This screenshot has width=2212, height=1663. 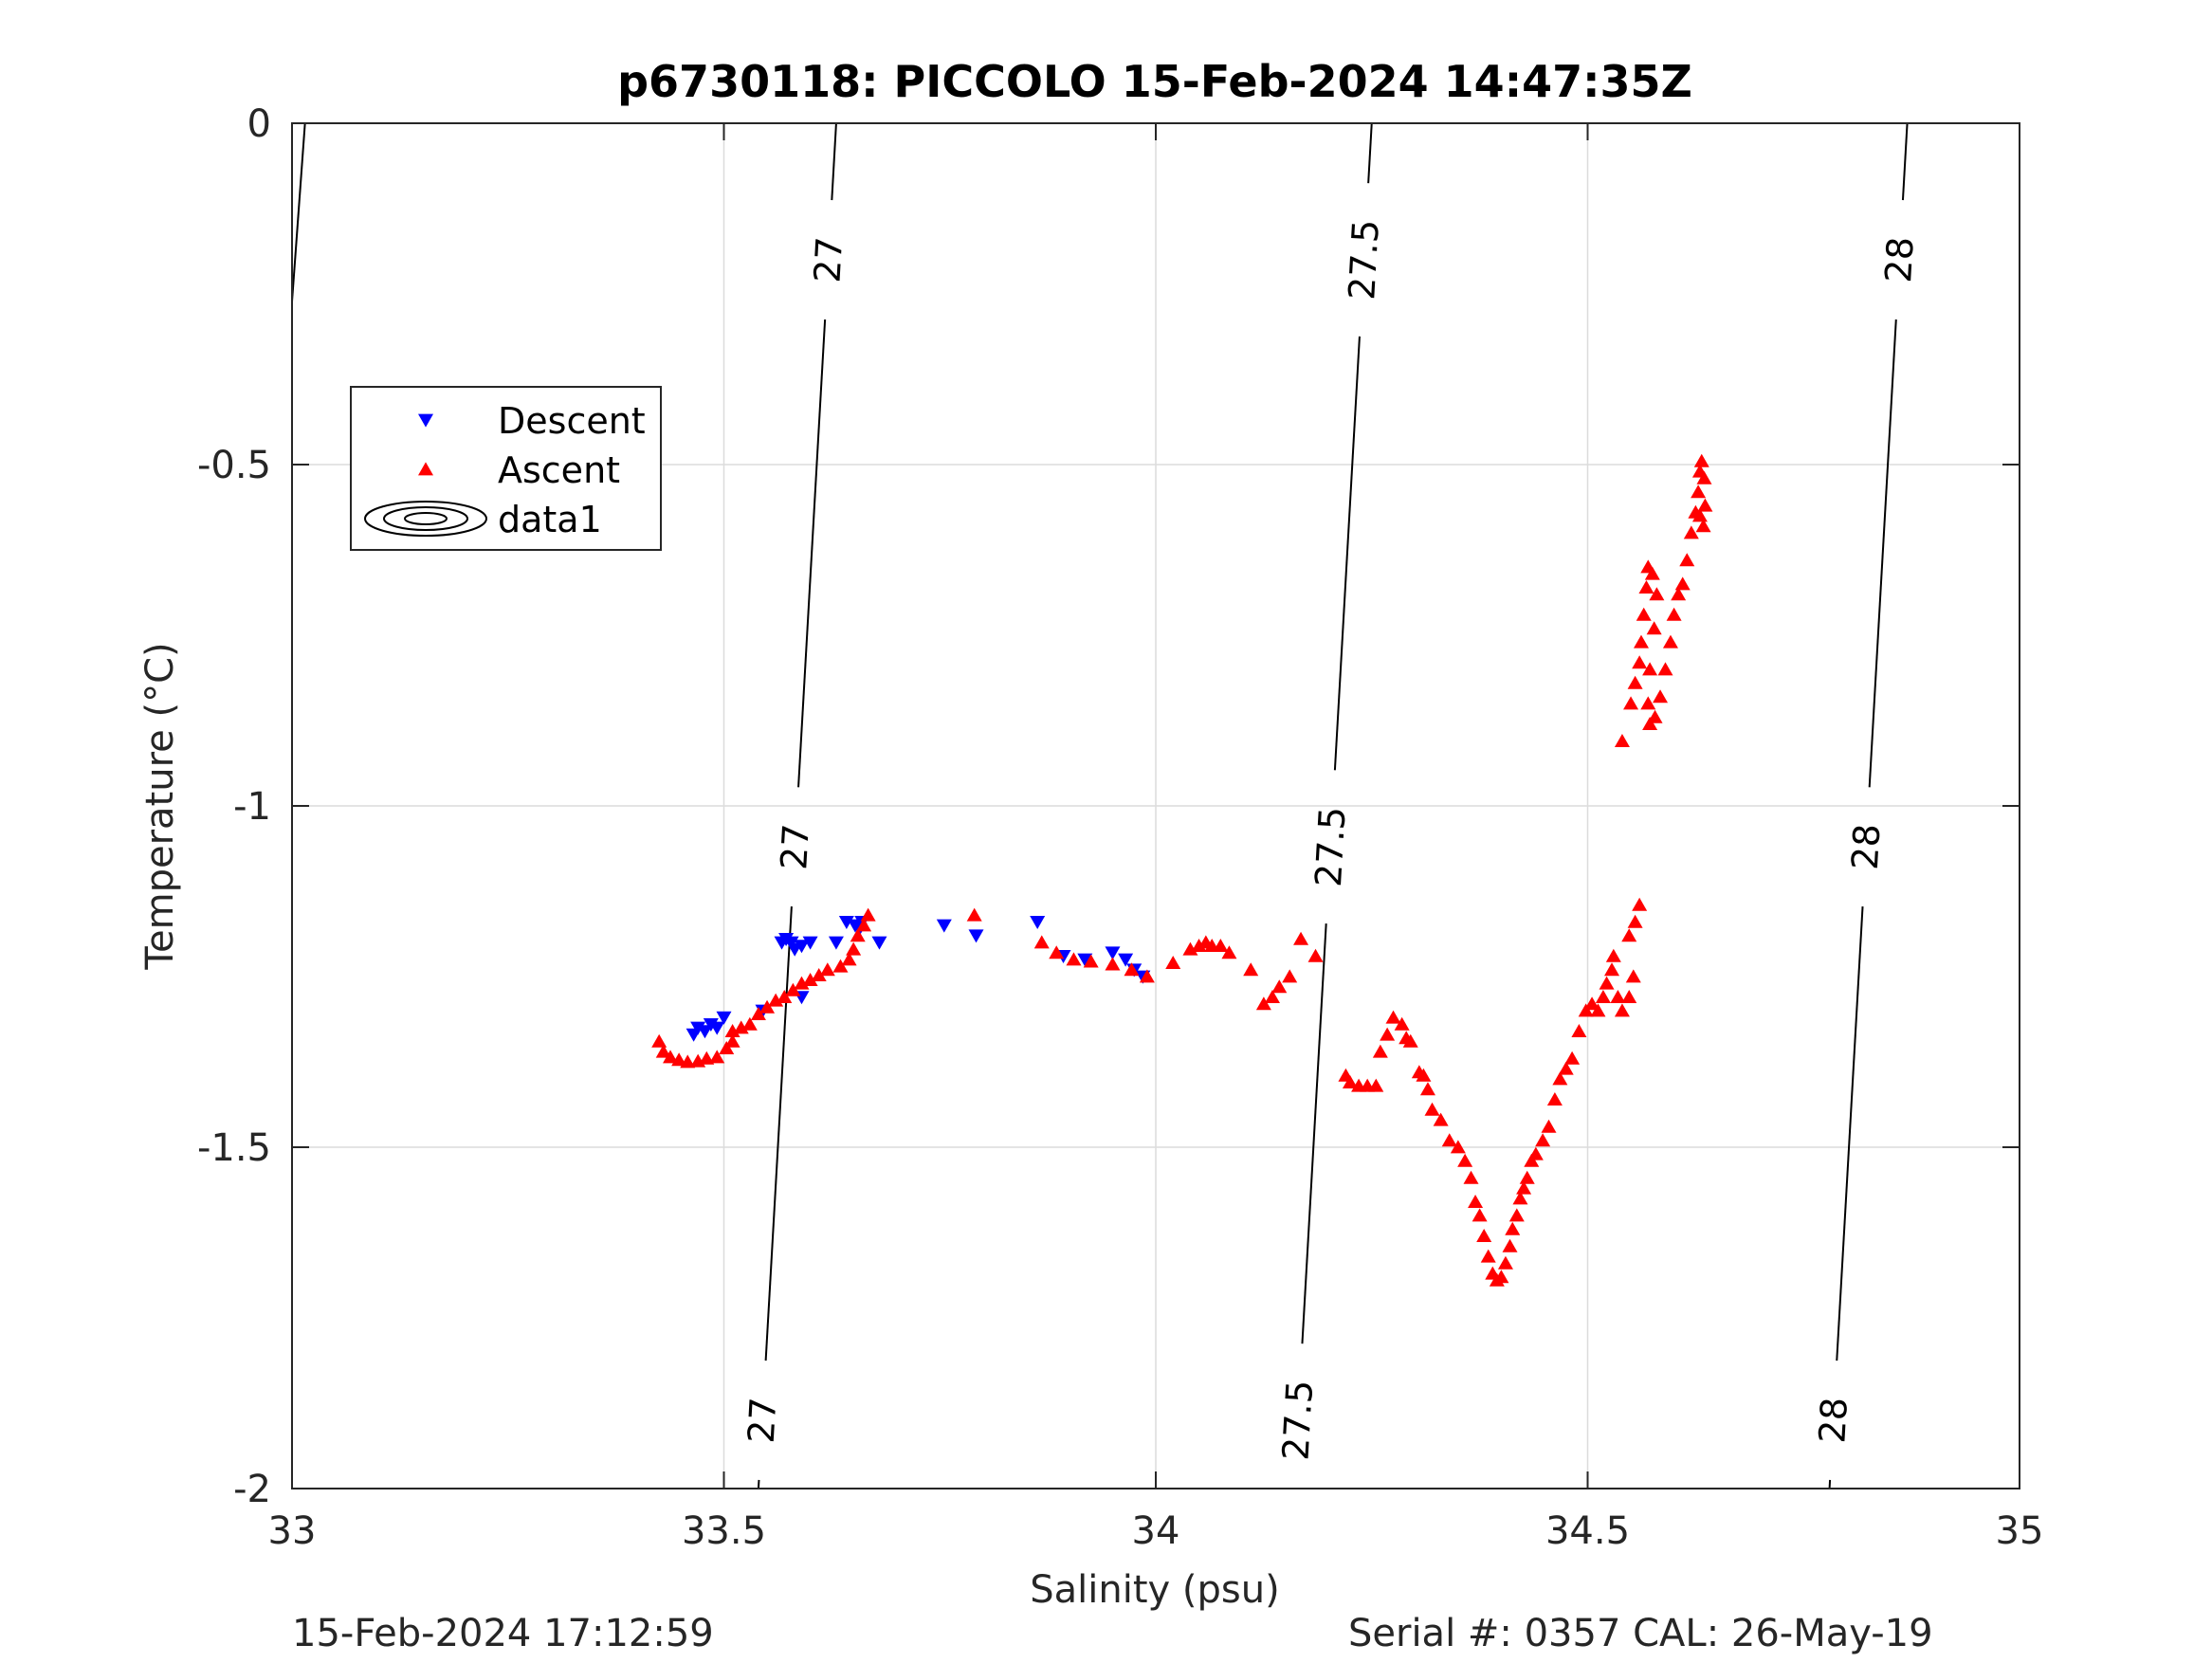 I want to click on legend-label-ascent: Ascent, so click(x=559, y=470).